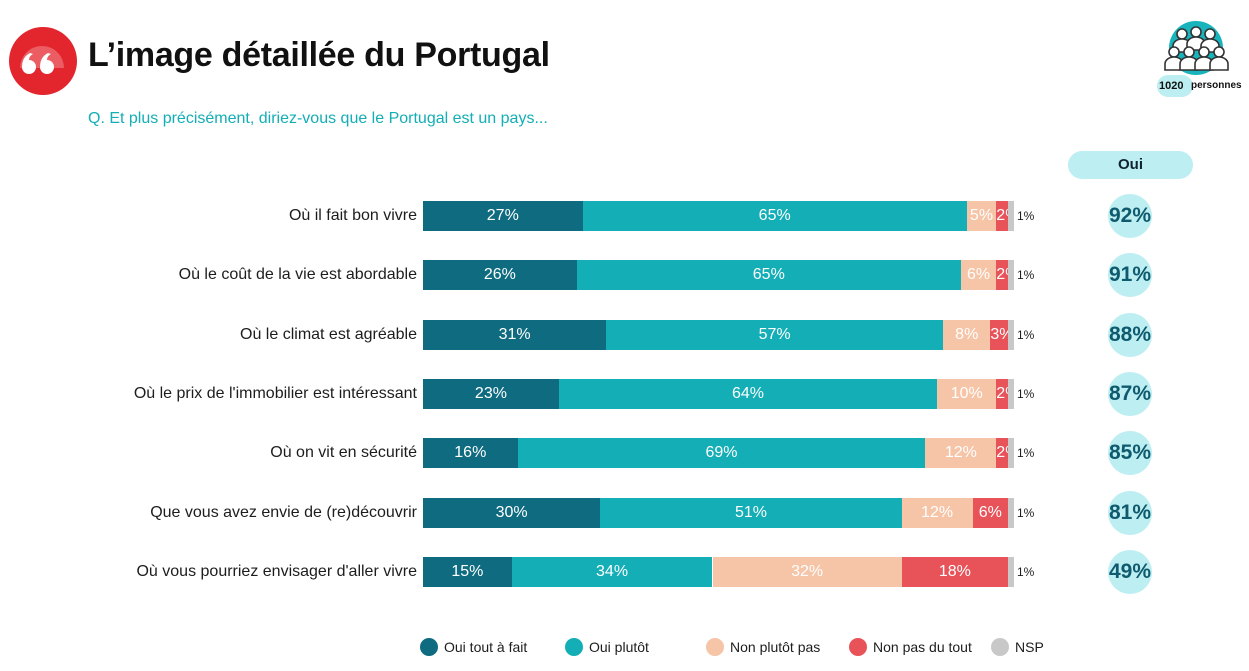 The width and height of the screenshot is (1249, 671). I want to click on legend-item-oui-tout-a-fait: Oui tout à fait, so click(473, 647).